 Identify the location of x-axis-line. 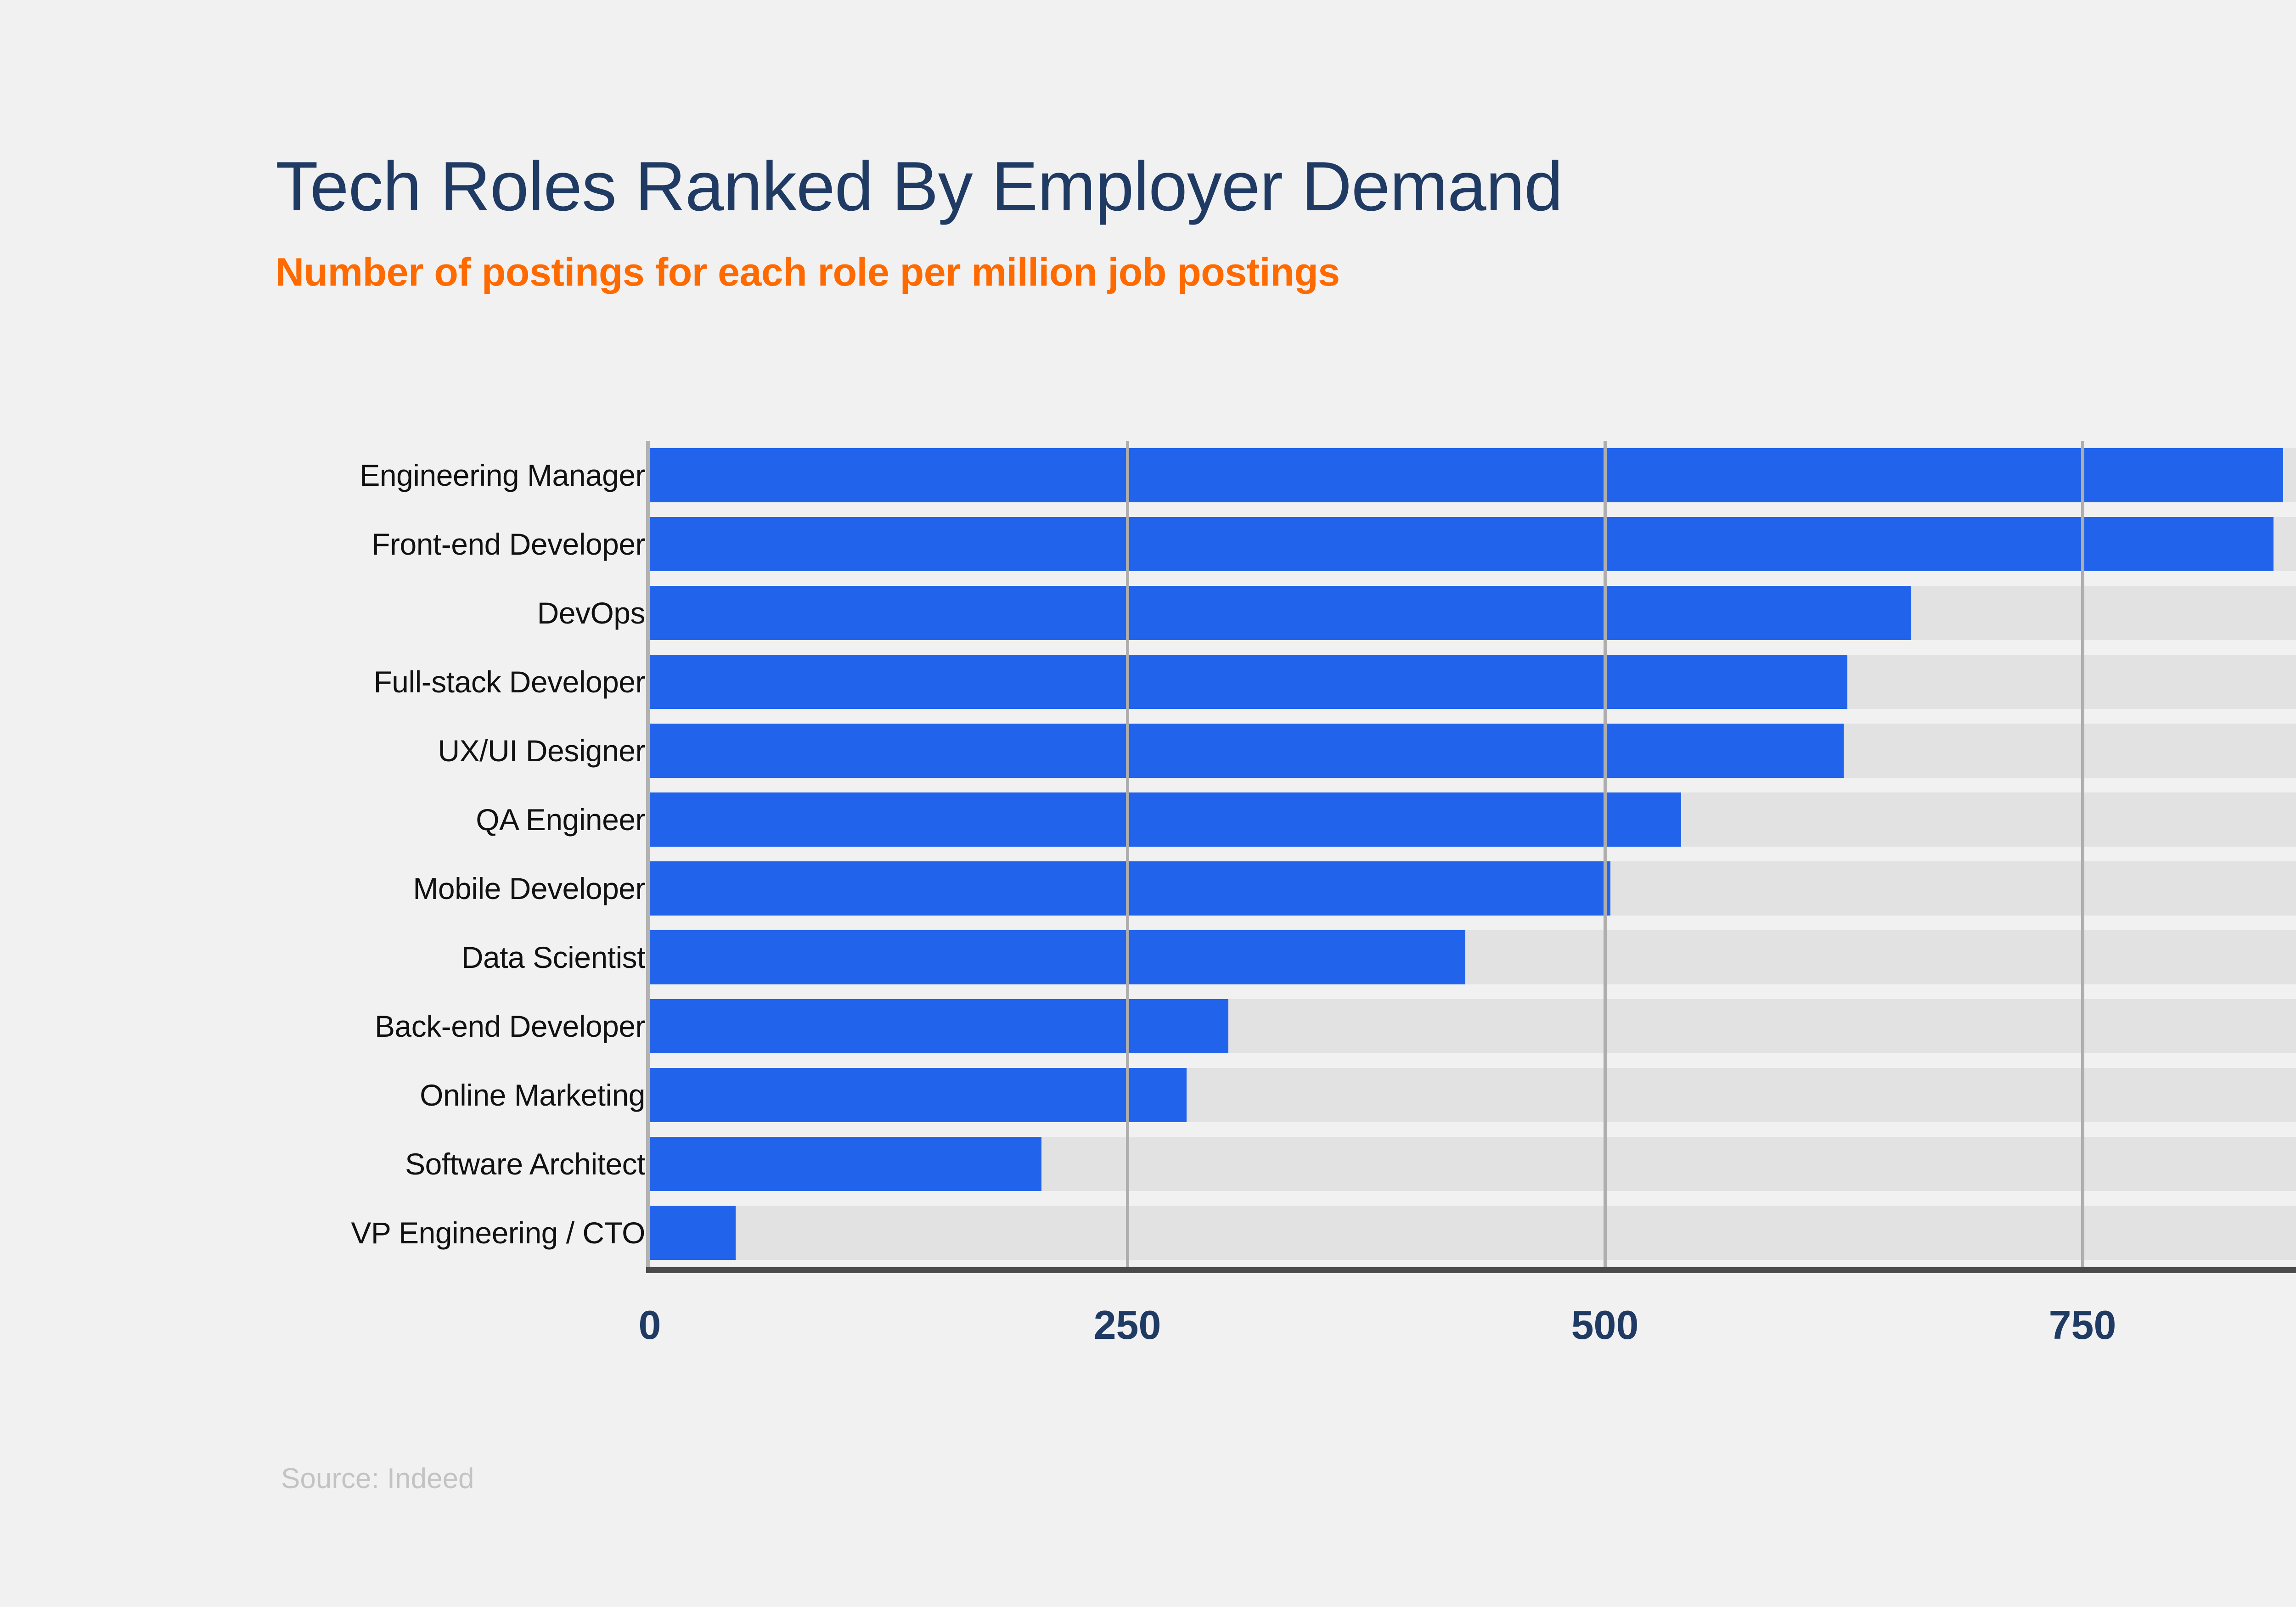
(1471, 1270).